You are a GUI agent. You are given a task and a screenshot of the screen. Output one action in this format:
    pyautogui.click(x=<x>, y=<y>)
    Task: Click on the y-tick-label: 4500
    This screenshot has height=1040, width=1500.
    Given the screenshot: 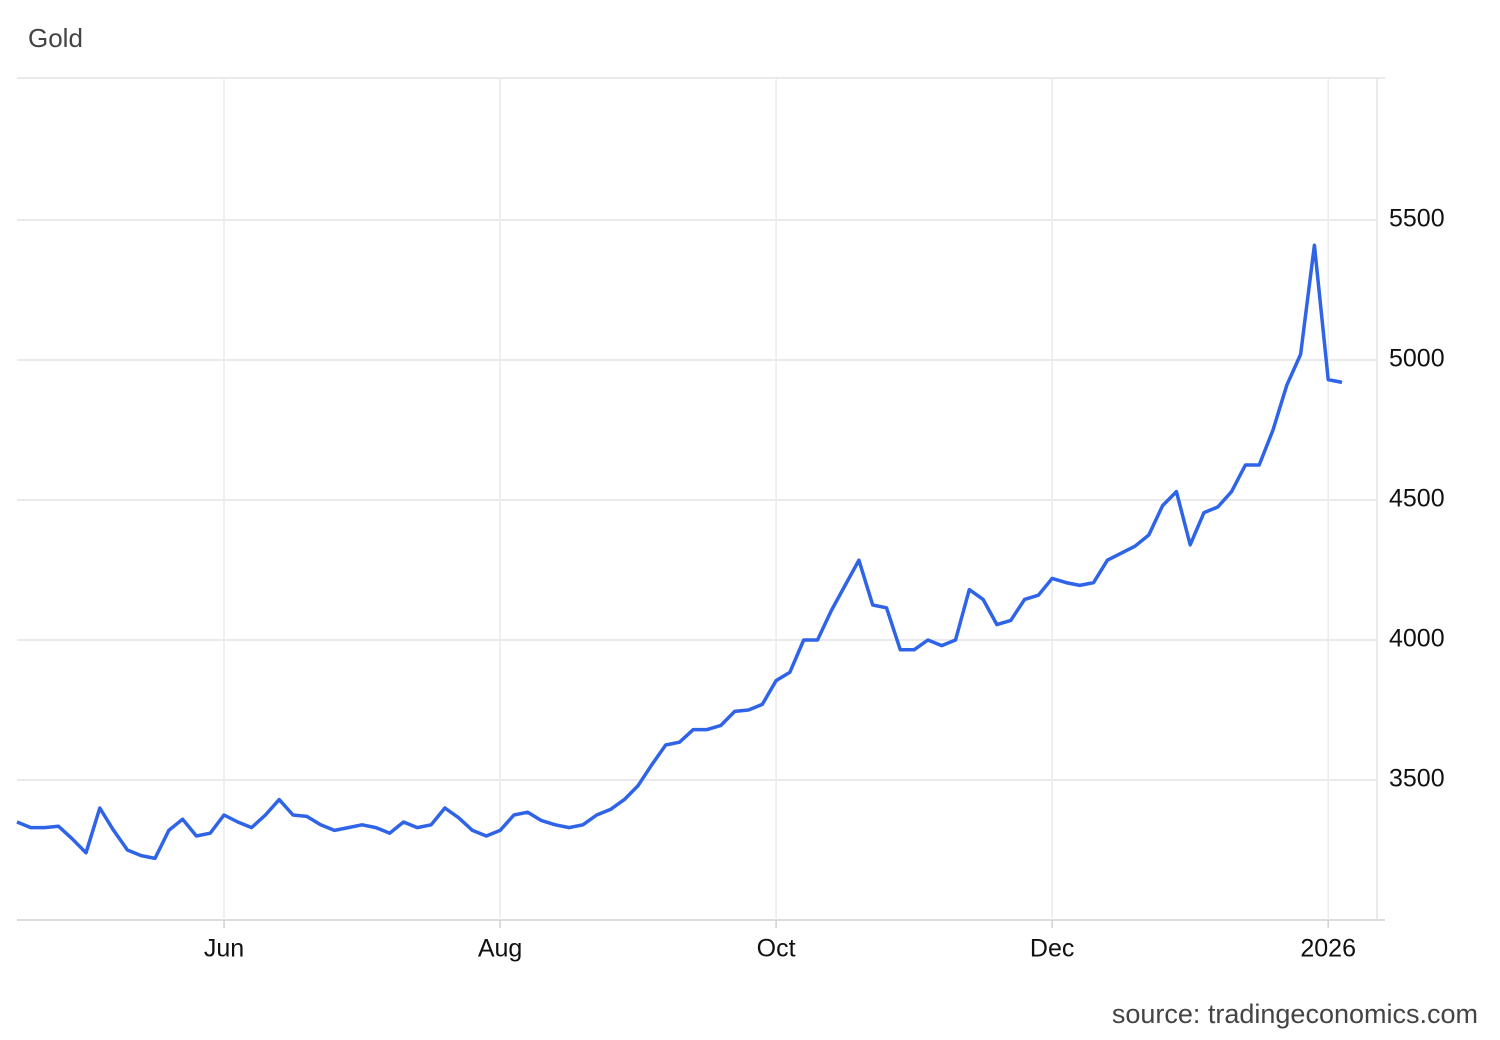 What is the action you would take?
    pyautogui.click(x=1417, y=499)
    